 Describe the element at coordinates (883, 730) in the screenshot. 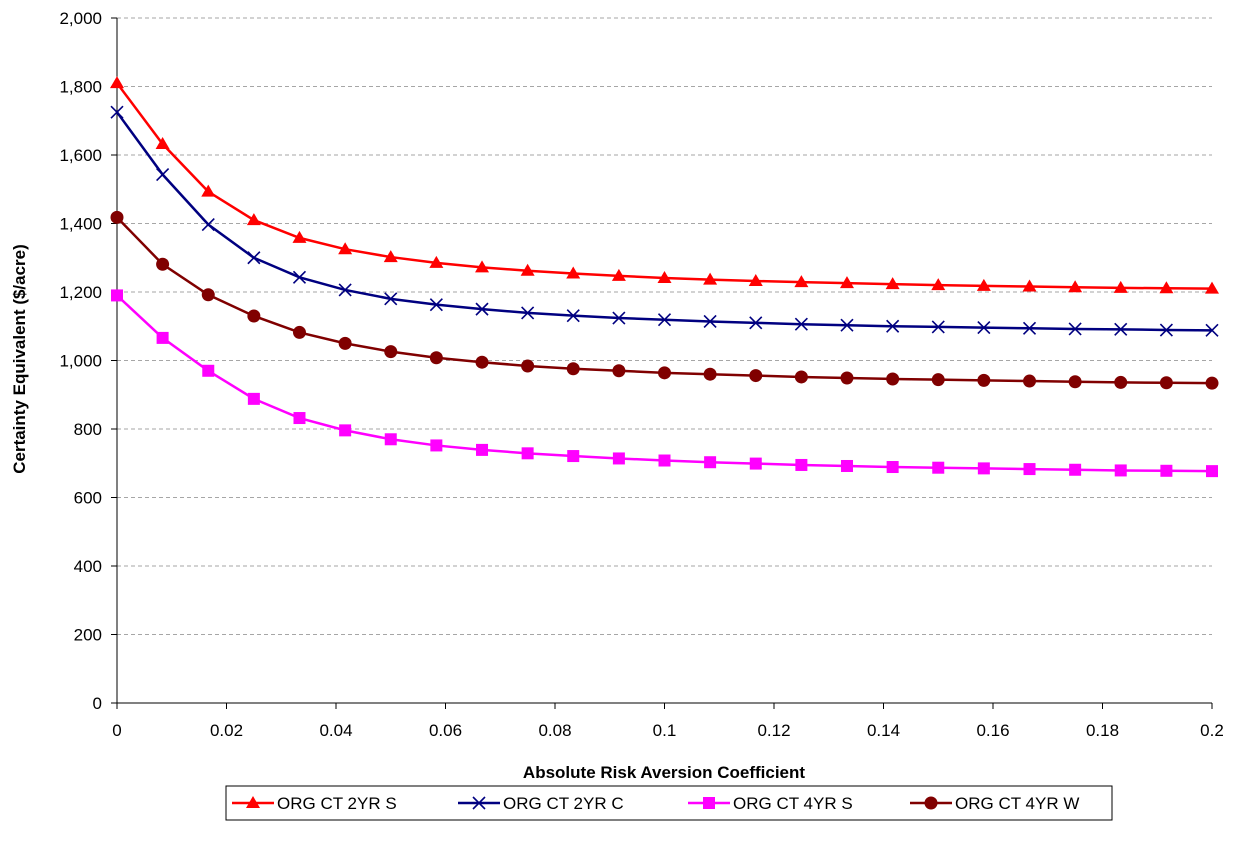

I see `x-tick-label: 0.14` at that location.